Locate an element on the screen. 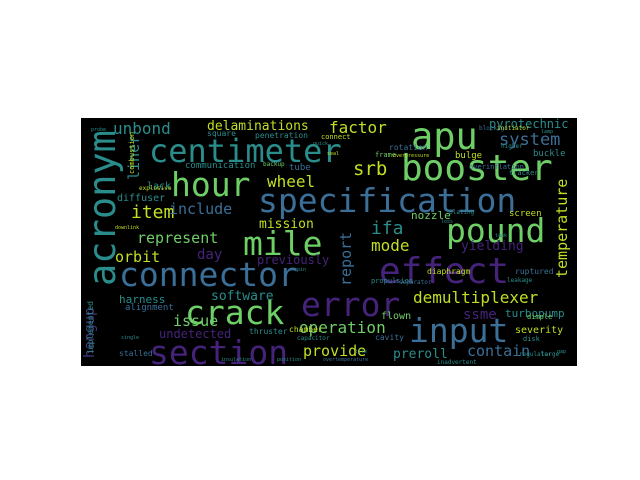  word-explosive: explosive is located at coordinates (155, 188).